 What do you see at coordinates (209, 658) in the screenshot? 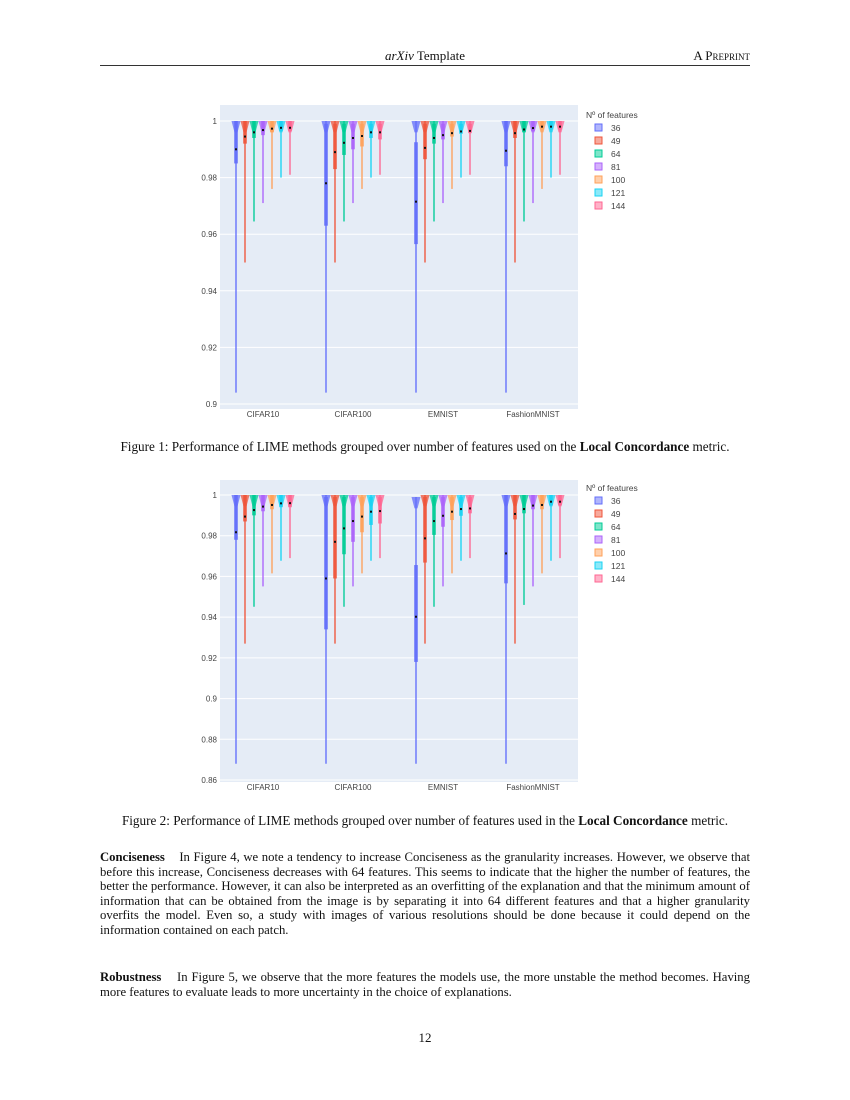
I see `y-tick-label: 0.92` at bounding box center [209, 658].